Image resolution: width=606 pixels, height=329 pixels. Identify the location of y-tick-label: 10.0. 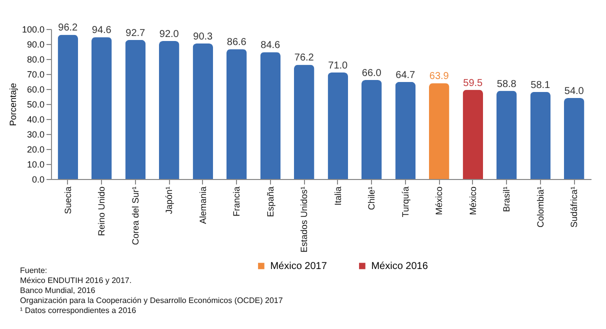
(35, 165).